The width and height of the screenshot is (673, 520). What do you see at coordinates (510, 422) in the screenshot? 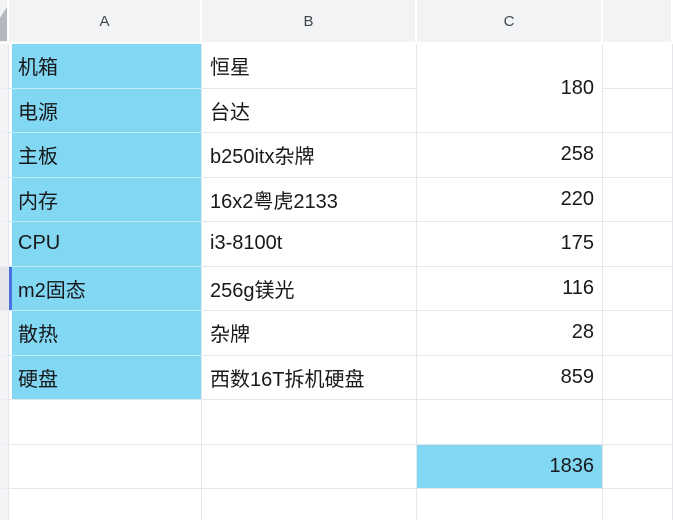
I see `cell-c9` at bounding box center [510, 422].